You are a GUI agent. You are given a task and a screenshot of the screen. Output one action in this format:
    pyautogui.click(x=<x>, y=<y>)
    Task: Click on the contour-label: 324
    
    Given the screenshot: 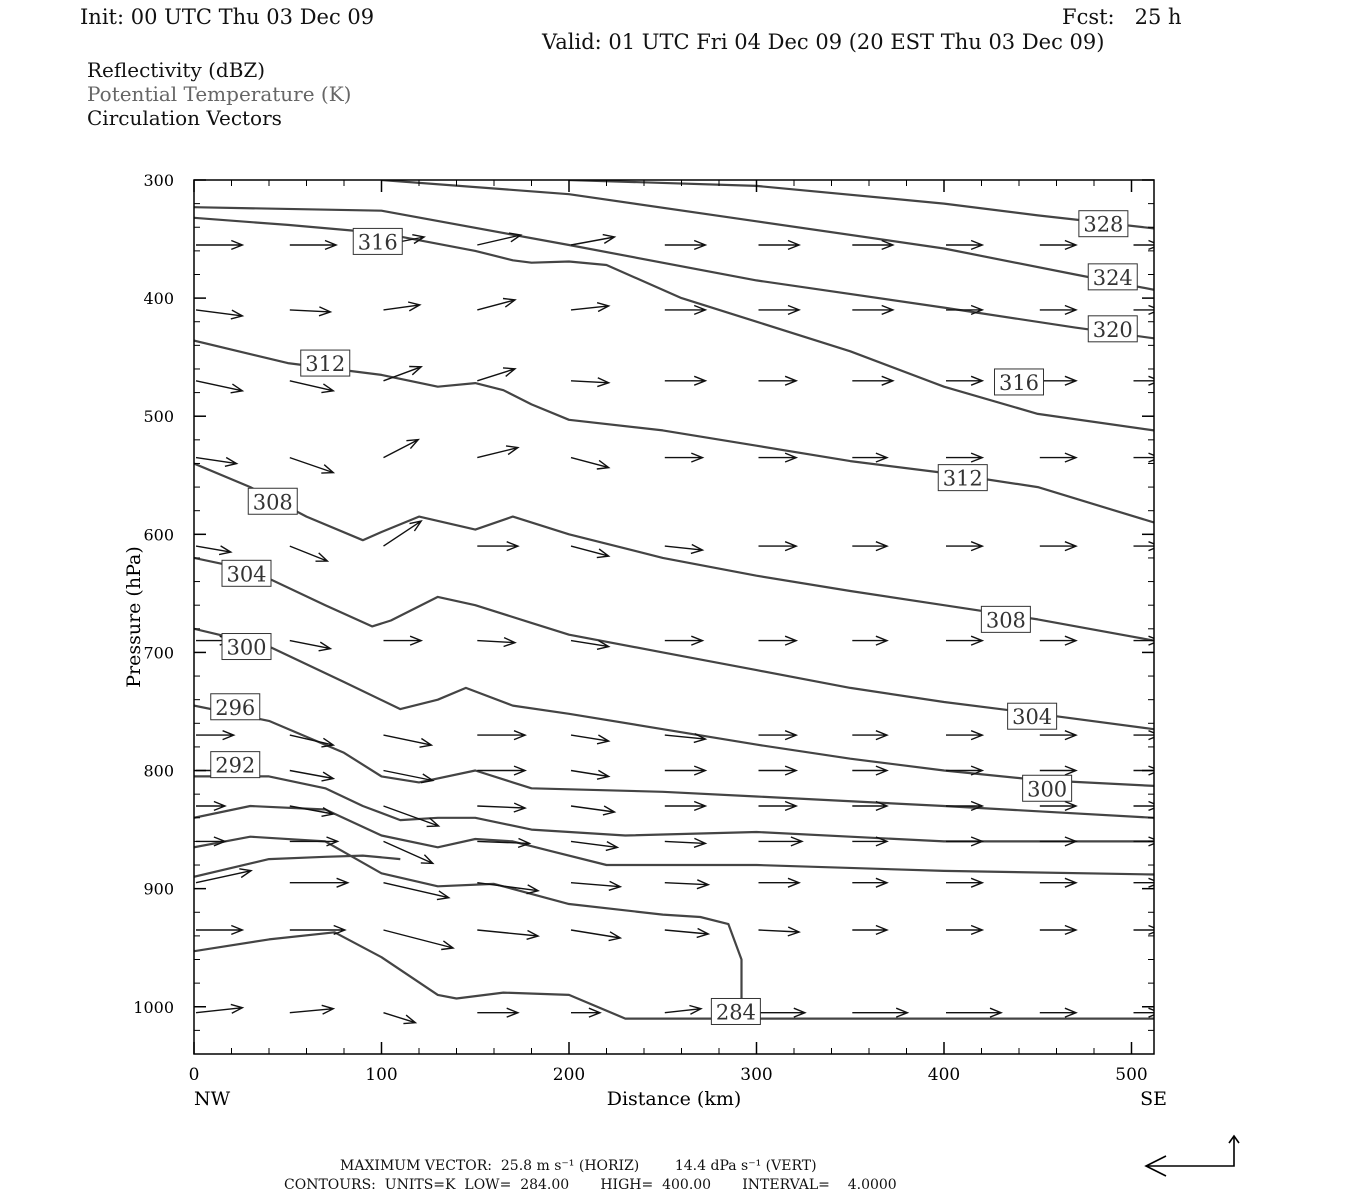 What is the action you would take?
    pyautogui.click(x=1112, y=277)
    